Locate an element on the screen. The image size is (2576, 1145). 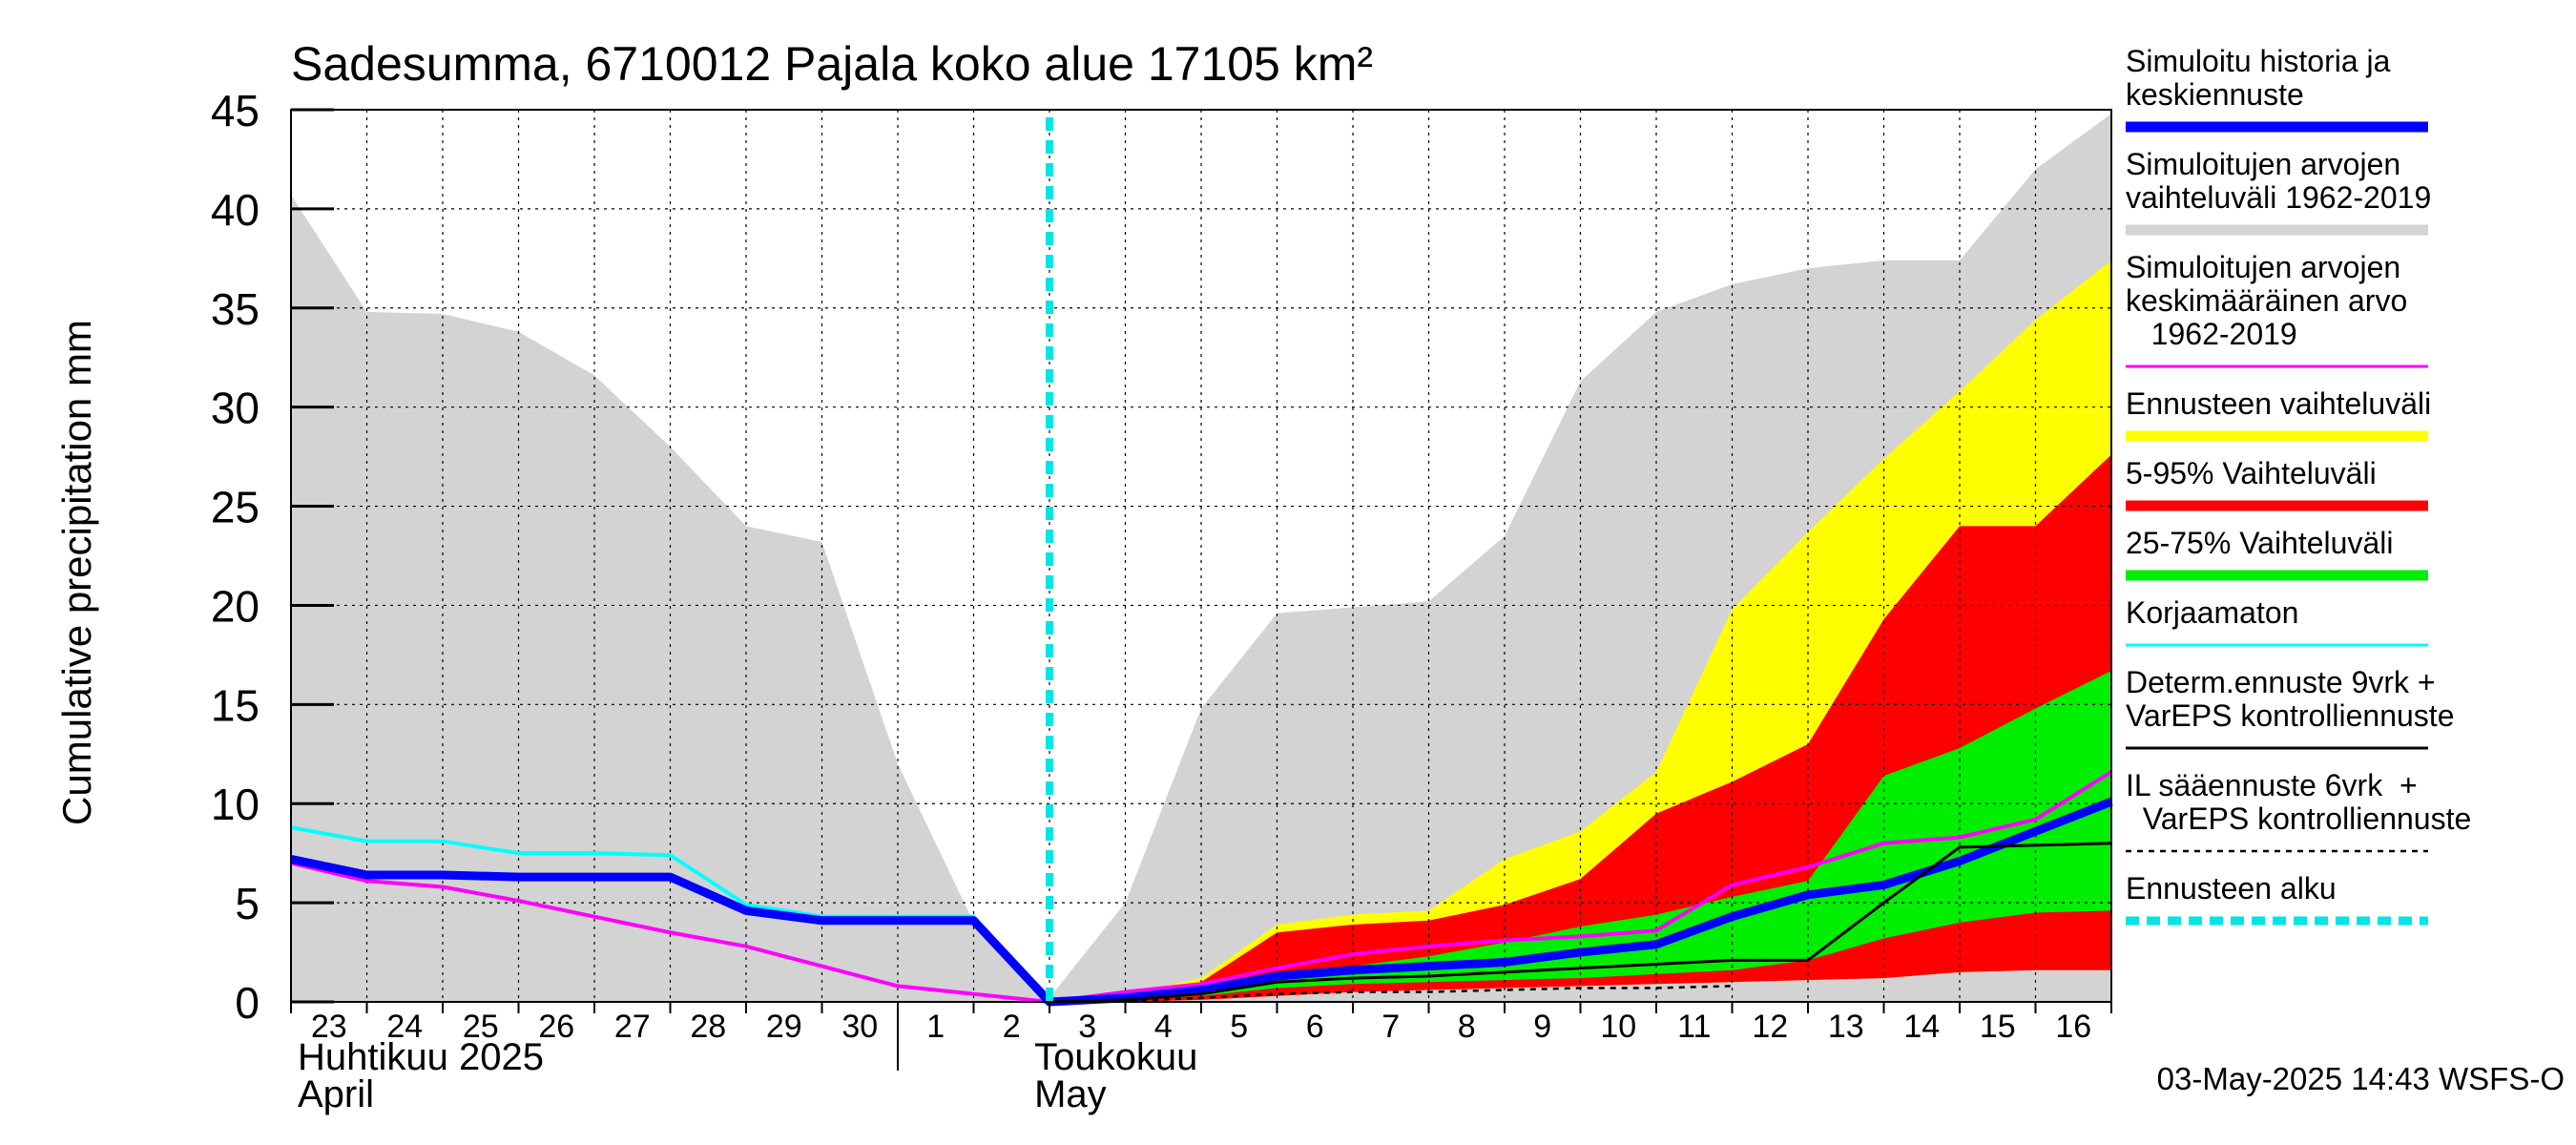
x-day-label: 27 is located at coordinates (632, 1027).